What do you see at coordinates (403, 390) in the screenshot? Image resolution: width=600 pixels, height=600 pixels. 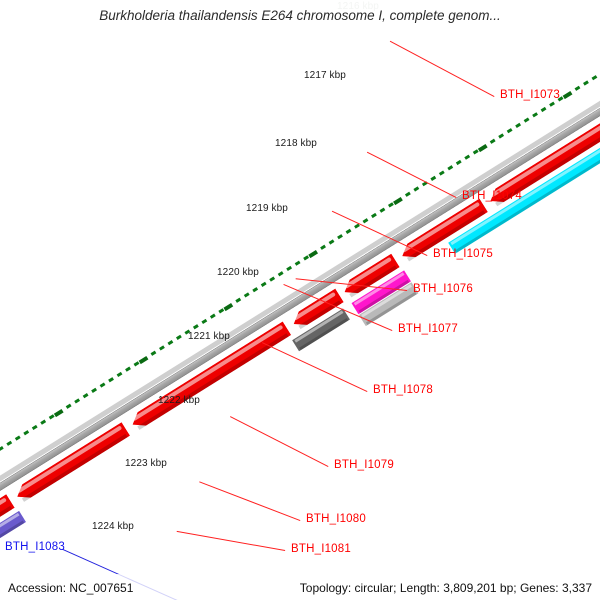 I see `feature-label-bth_i1078: BTH_I1078` at bounding box center [403, 390].